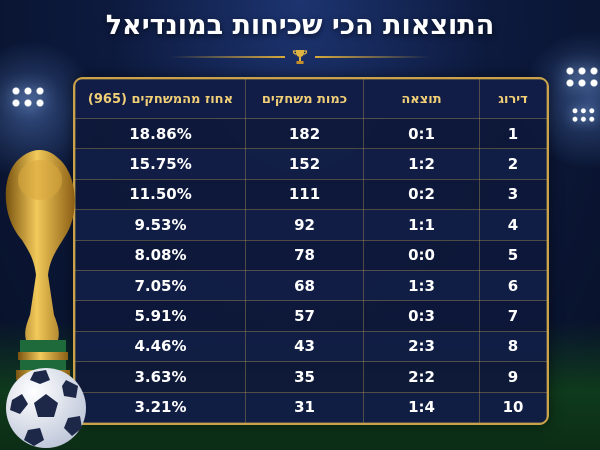 This screenshot has width=600, height=450. Describe the element at coordinates (160, 377) in the screenshot. I see `percent-cell: 3.63%` at that location.